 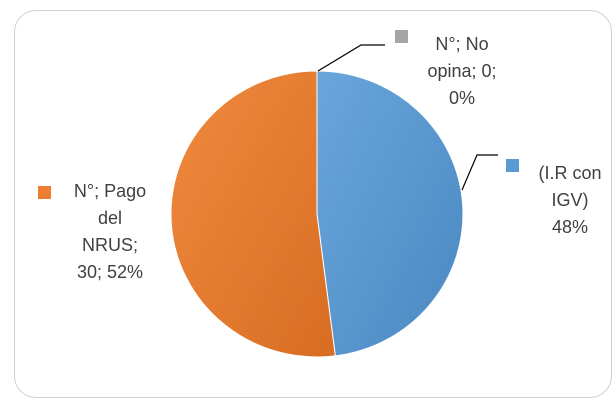 I want to click on data-label-line: IGV), so click(x=569, y=200).